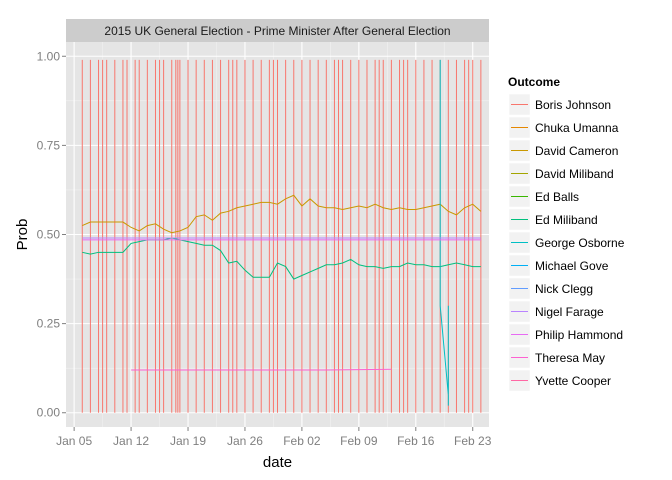 The image size is (672, 480). What do you see at coordinates (564, 289) in the screenshot?
I see `legend-label: Nick Clegg` at bounding box center [564, 289].